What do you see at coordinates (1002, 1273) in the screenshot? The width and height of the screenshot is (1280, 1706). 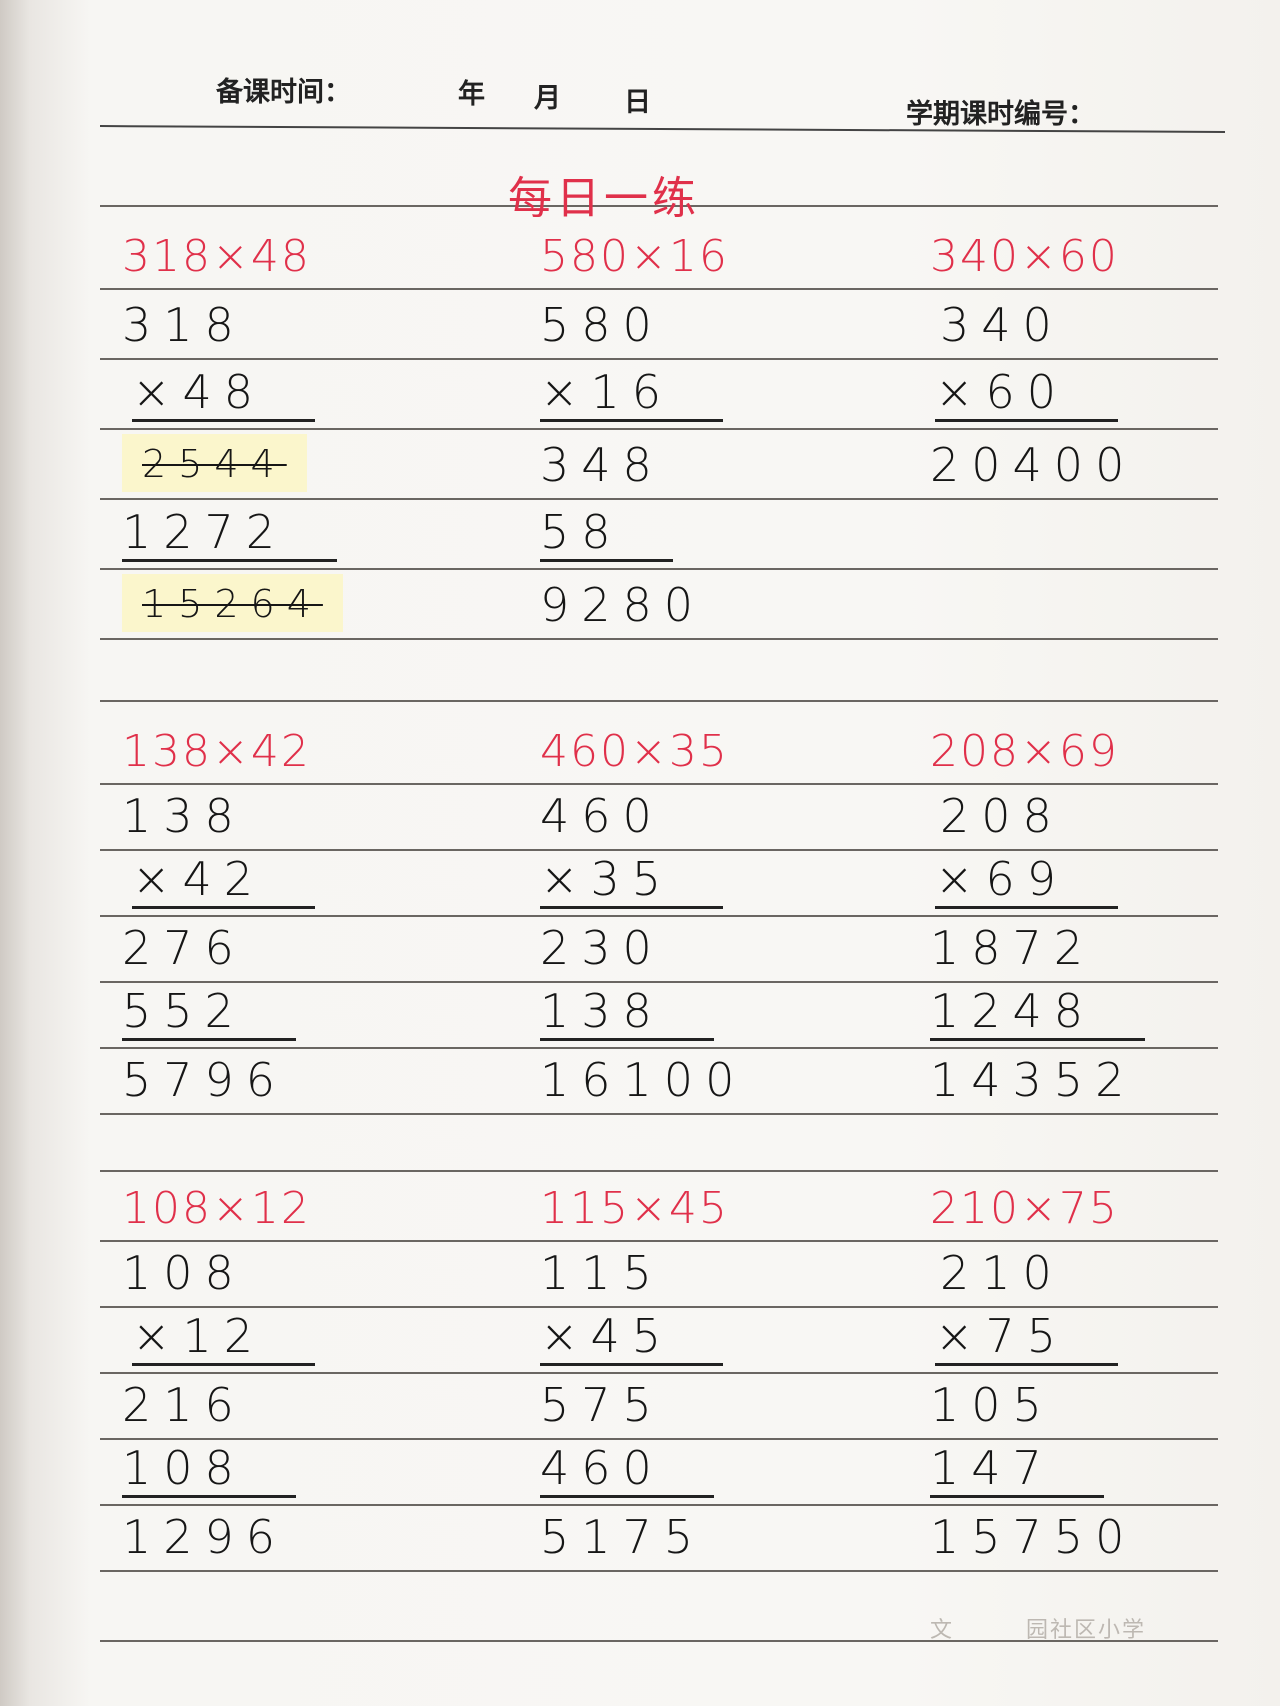 I see `calculation-step: 210` at bounding box center [1002, 1273].